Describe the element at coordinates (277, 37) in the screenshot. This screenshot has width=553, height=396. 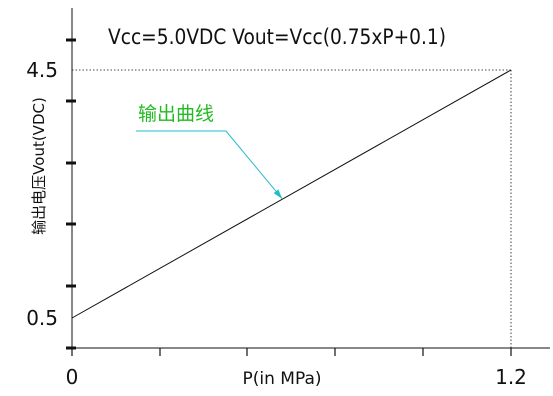
I see `chart-title: Vcc=5.0VDC Vout=Vcc(0.75xP+0.1)` at that location.